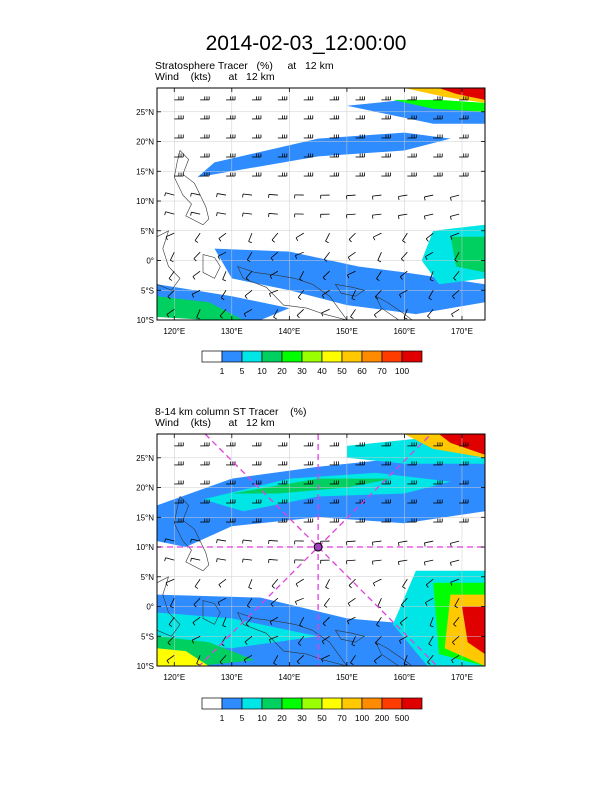 The height and width of the screenshot is (792, 612). What do you see at coordinates (215, 77) in the screenshot?
I see `panel1-subtitle: Wind (kts) at 12 km` at bounding box center [215, 77].